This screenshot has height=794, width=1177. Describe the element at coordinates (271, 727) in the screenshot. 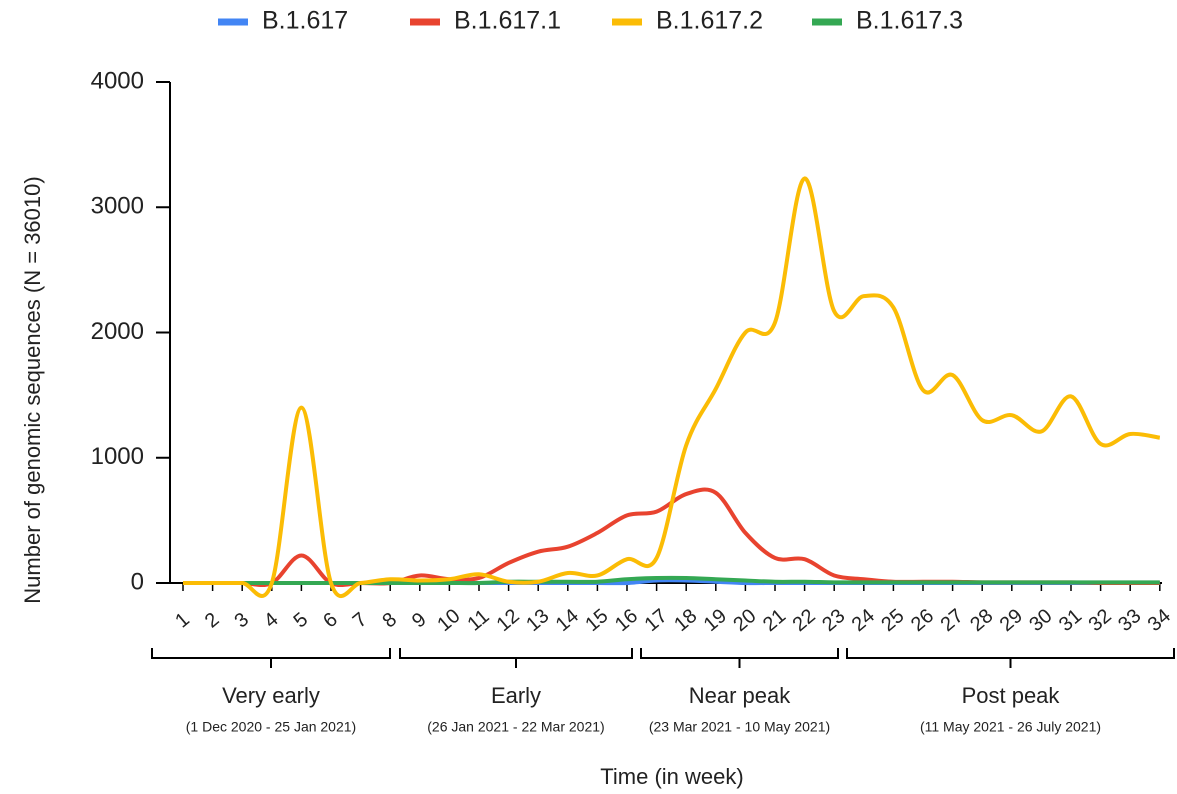

I see `group-period: (1 Dec 2020 - 25 Jan 2021)` at that location.